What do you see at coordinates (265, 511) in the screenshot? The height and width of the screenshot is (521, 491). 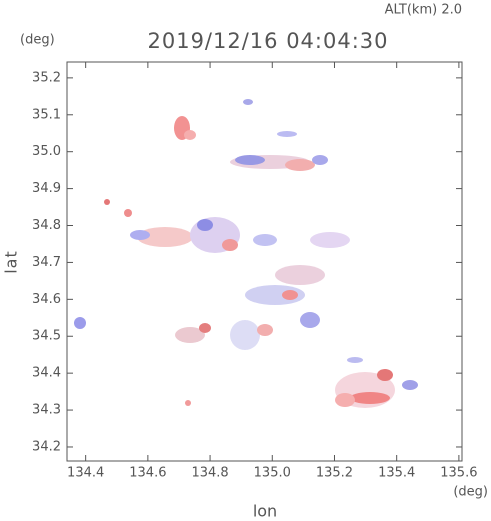 I see `x-axis-label: lon` at bounding box center [265, 511].